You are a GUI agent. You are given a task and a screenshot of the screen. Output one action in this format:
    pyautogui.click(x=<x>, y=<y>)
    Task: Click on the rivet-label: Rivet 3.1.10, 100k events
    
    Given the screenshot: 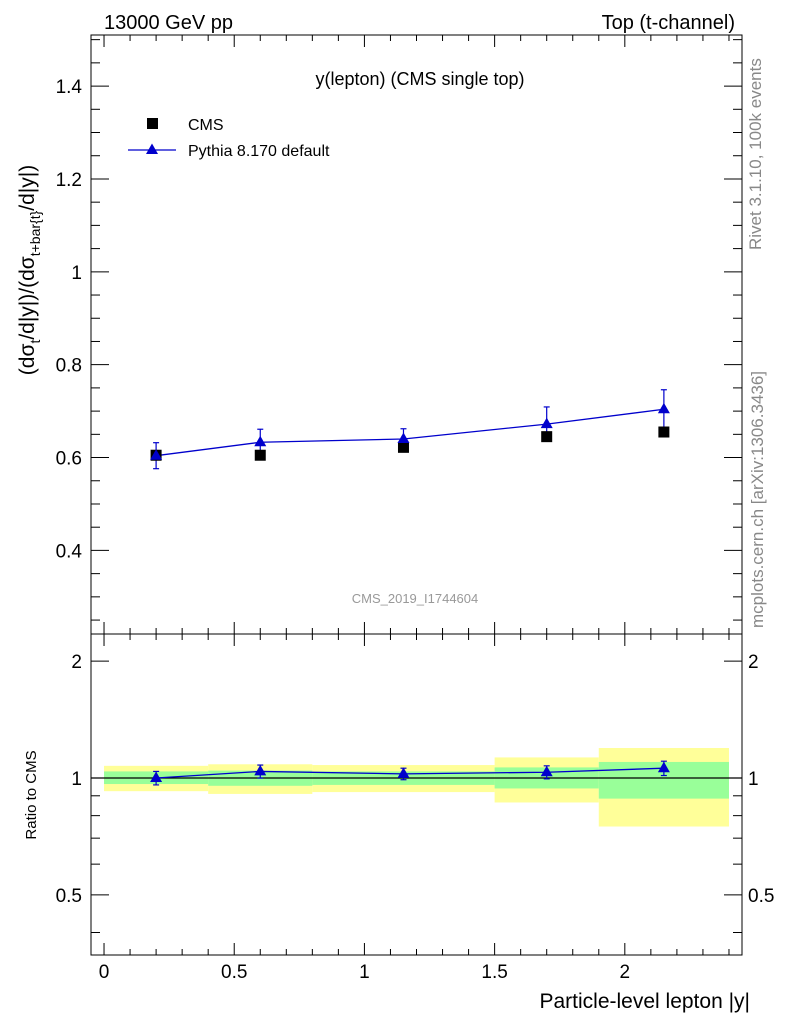 What is the action you would take?
    pyautogui.click(x=755, y=154)
    